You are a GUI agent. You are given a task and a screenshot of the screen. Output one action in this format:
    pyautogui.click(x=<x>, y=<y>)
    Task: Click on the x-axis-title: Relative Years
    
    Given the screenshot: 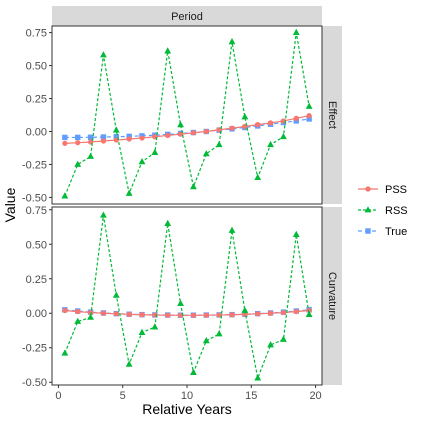 What is the action you would take?
    pyautogui.click(x=187, y=409)
    